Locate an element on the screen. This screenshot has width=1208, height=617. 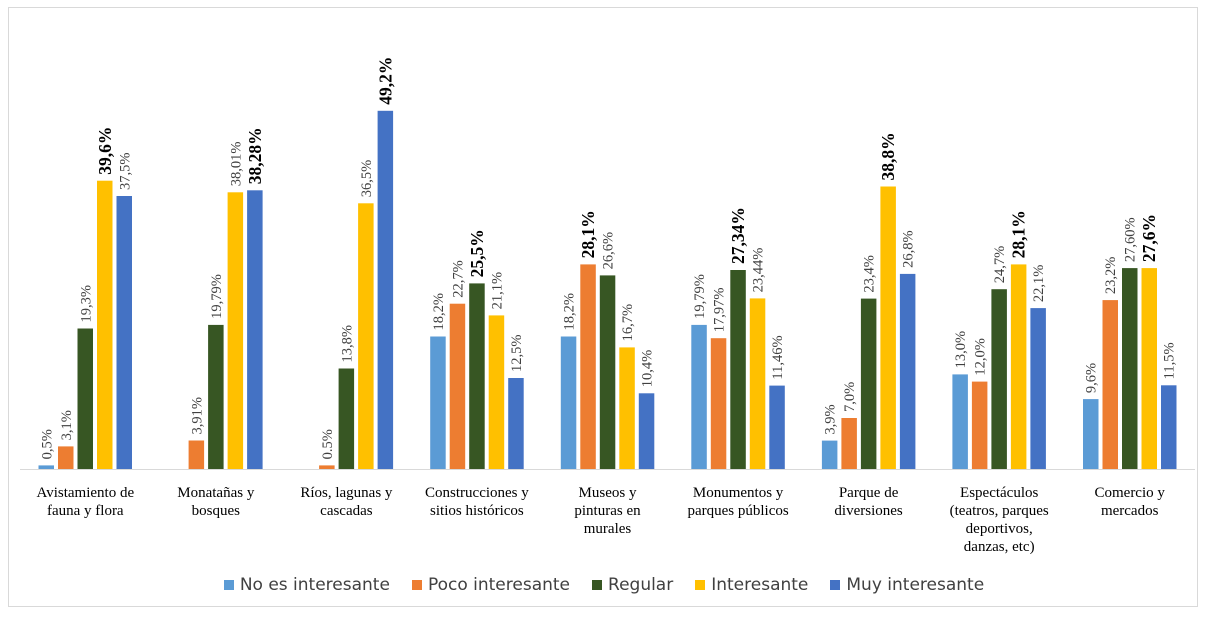
legend-item: Muy interesante is located at coordinates (907, 585).